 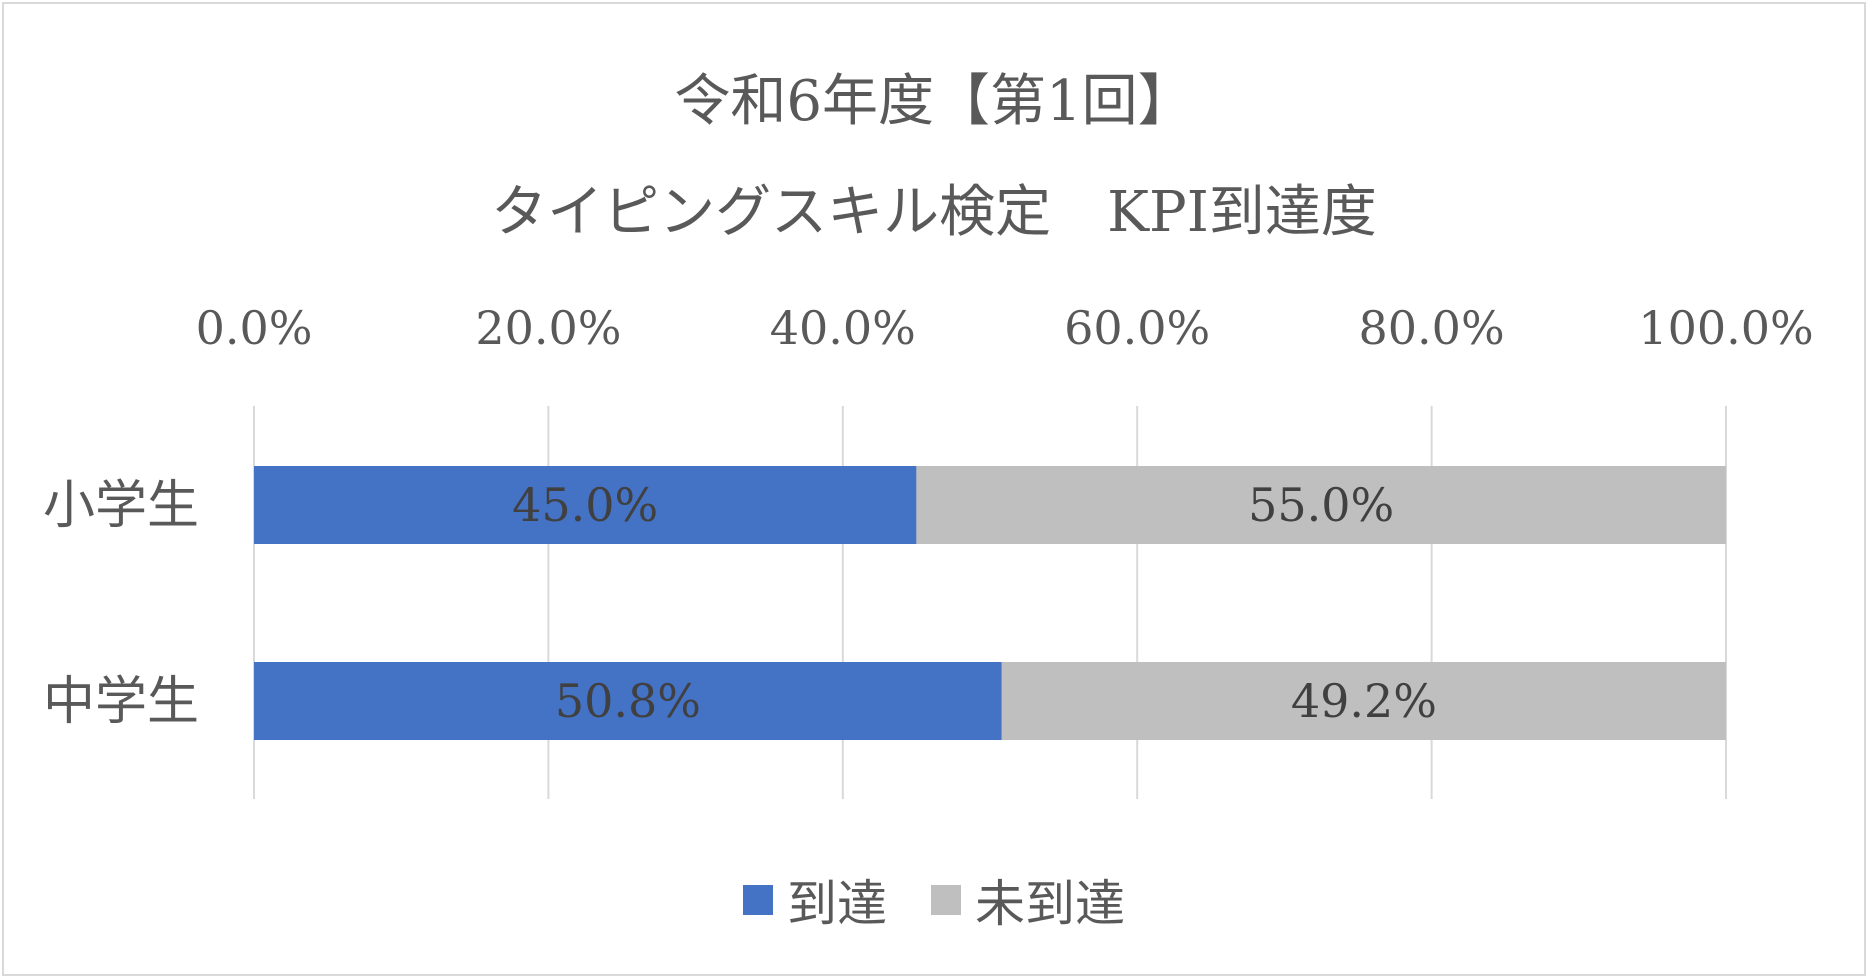 I want to click on x-tick-label-2: 40.0%, so click(x=843, y=328).